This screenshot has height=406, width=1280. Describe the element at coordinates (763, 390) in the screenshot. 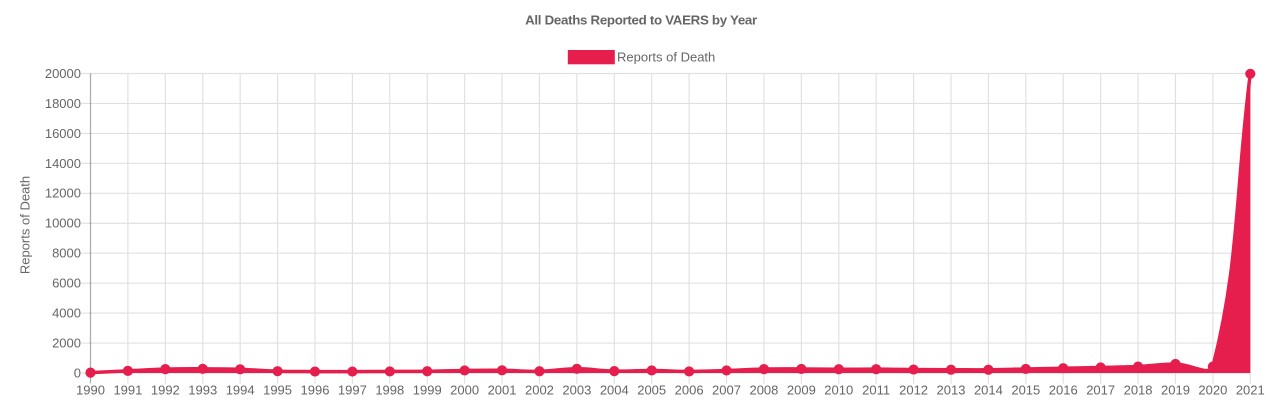

I see `svg-text: 2008` at that location.